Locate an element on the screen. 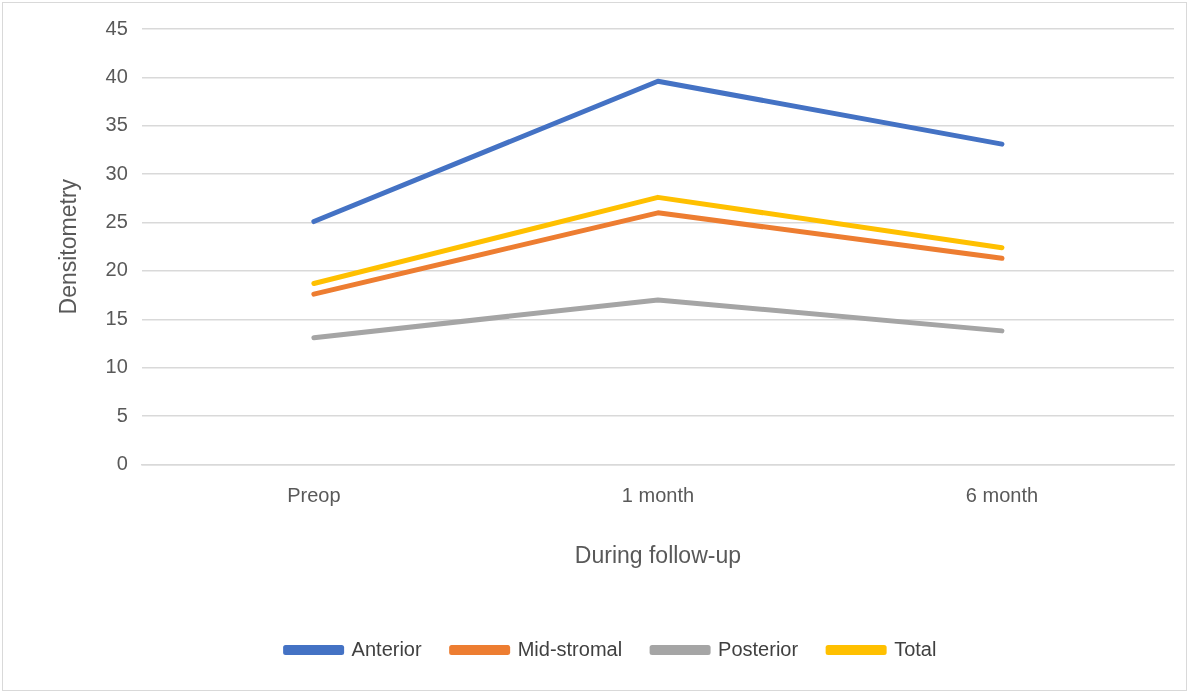 The image size is (1191, 695). x-tick-label: 1 month is located at coordinates (658, 494).